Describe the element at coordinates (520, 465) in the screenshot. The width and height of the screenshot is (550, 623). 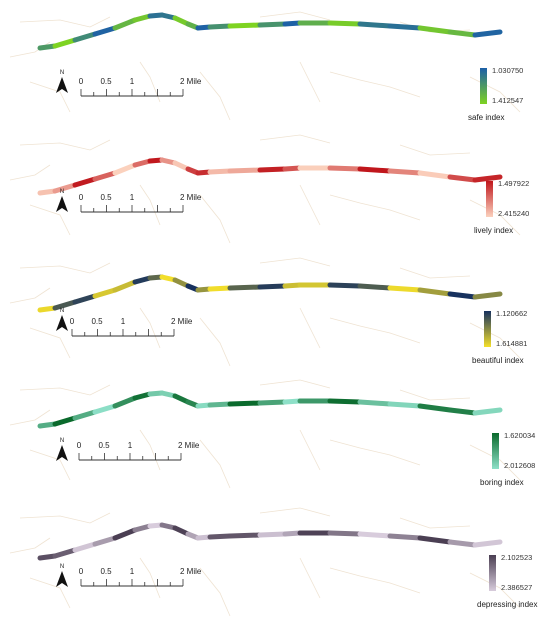
I see `legend-min-value: 2.012608` at that location.